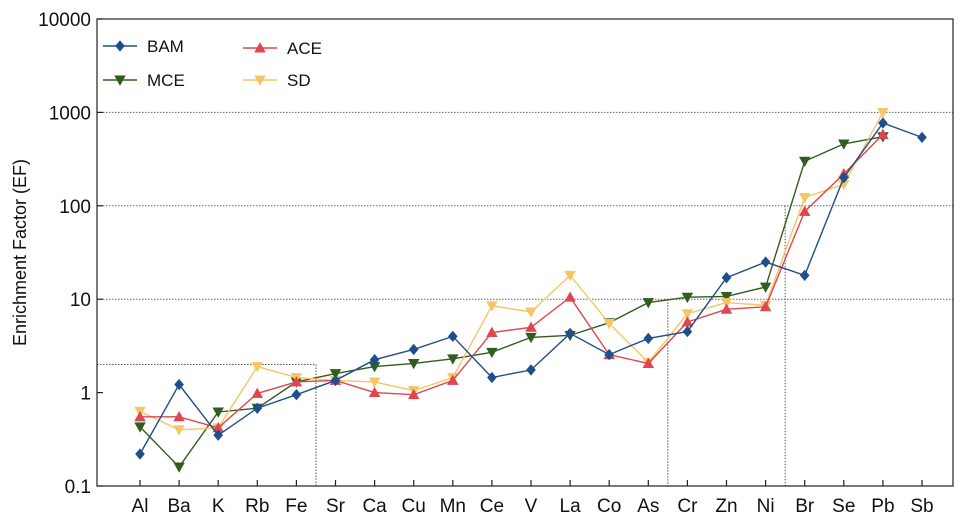  What do you see at coordinates (257, 367) in the screenshot?
I see `data-point-sd-rb` at bounding box center [257, 367].